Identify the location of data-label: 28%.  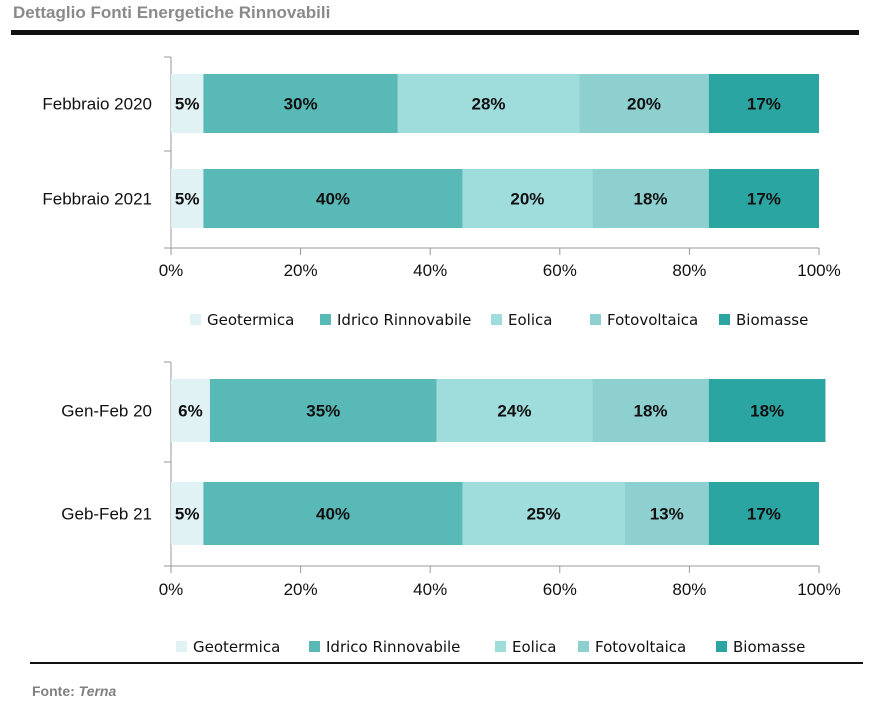
(489, 104).